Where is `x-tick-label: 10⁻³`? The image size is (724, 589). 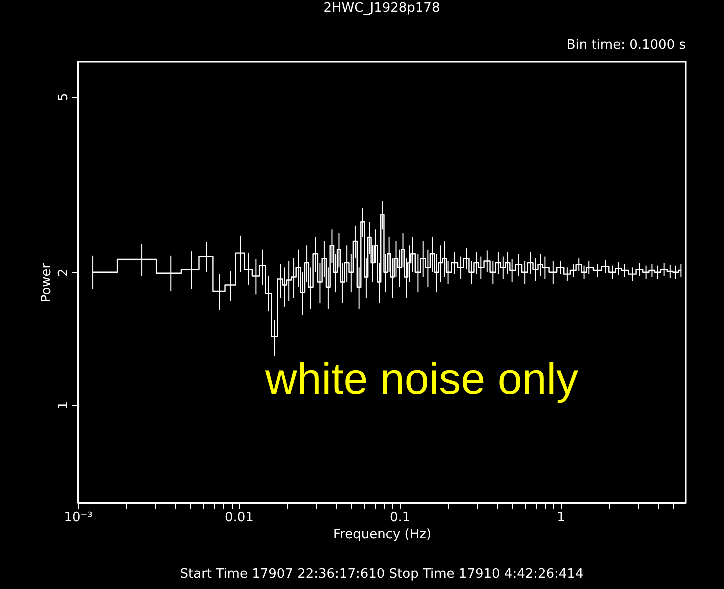
x-tick-label: 10⁻³ is located at coordinates (78, 518).